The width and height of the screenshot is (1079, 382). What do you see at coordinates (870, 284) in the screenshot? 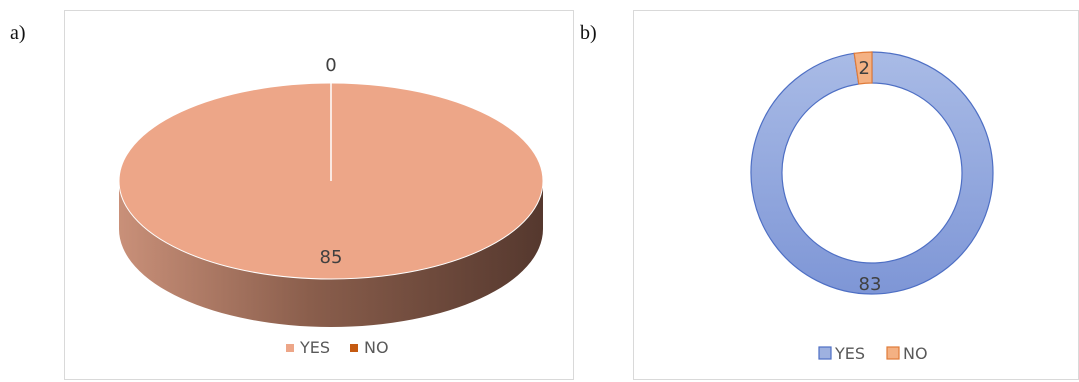
I see `data-label-yes: 83` at bounding box center [870, 284].